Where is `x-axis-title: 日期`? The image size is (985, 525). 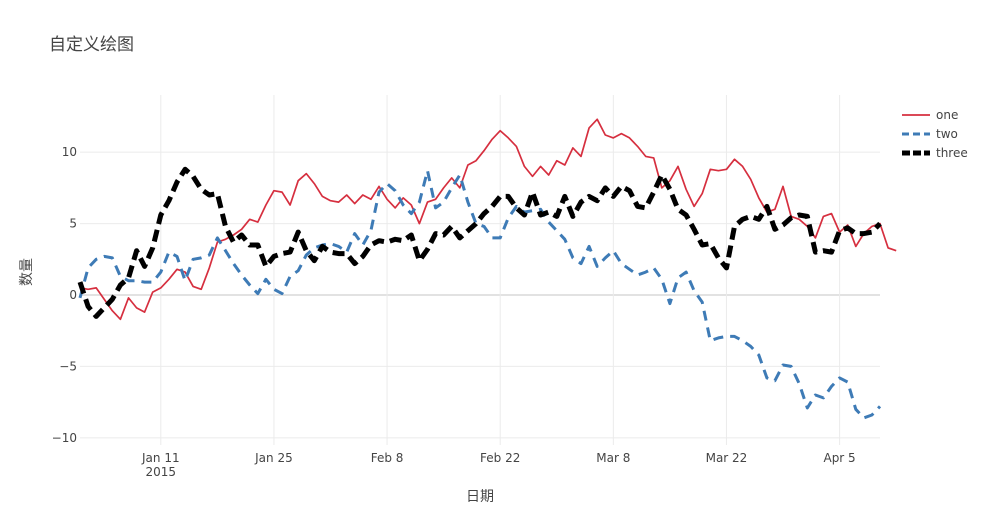 x-axis-title: 日期 is located at coordinates (480, 497).